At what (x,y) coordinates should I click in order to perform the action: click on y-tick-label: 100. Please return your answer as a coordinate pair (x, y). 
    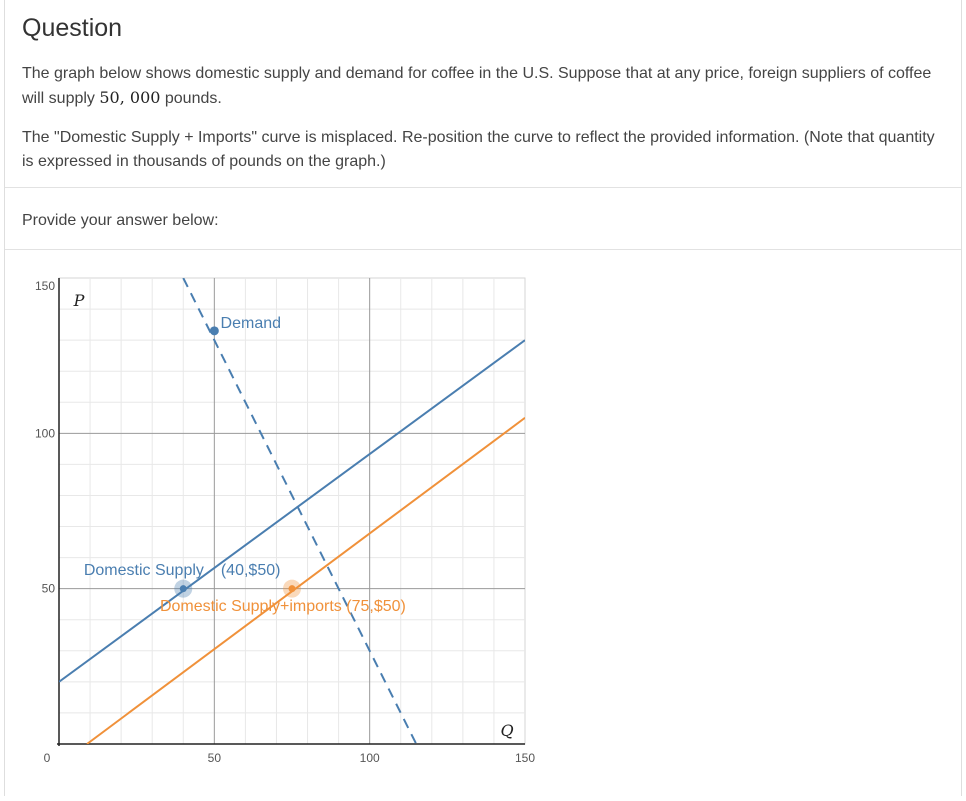
    Looking at the image, I should click on (45, 433).